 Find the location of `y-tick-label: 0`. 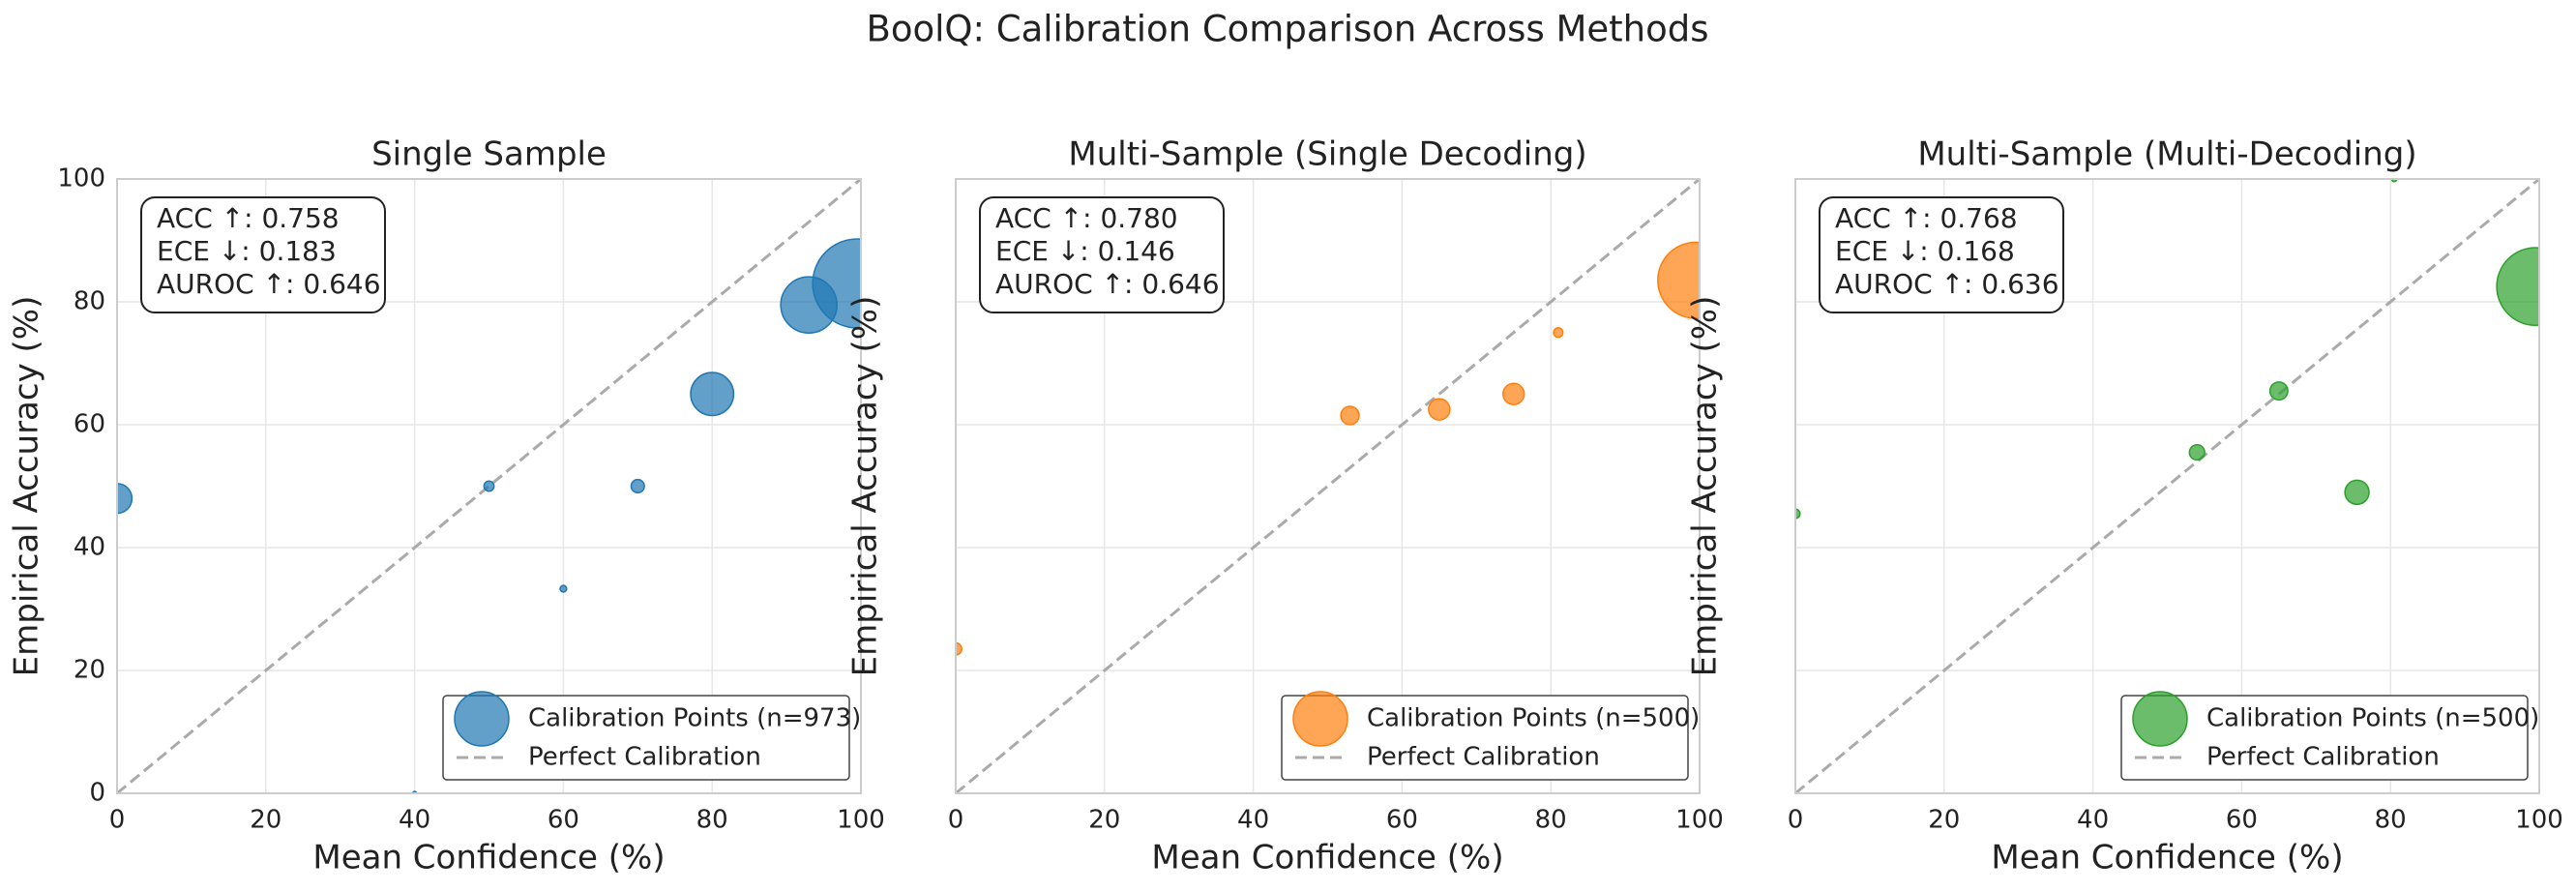

y-tick-label: 0 is located at coordinates (97, 793).